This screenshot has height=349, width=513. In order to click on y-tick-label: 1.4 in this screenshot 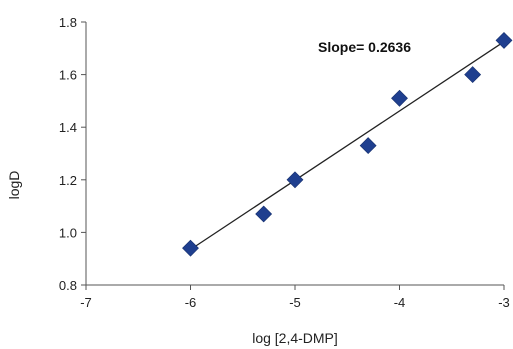, I will do `click(68, 127)`.